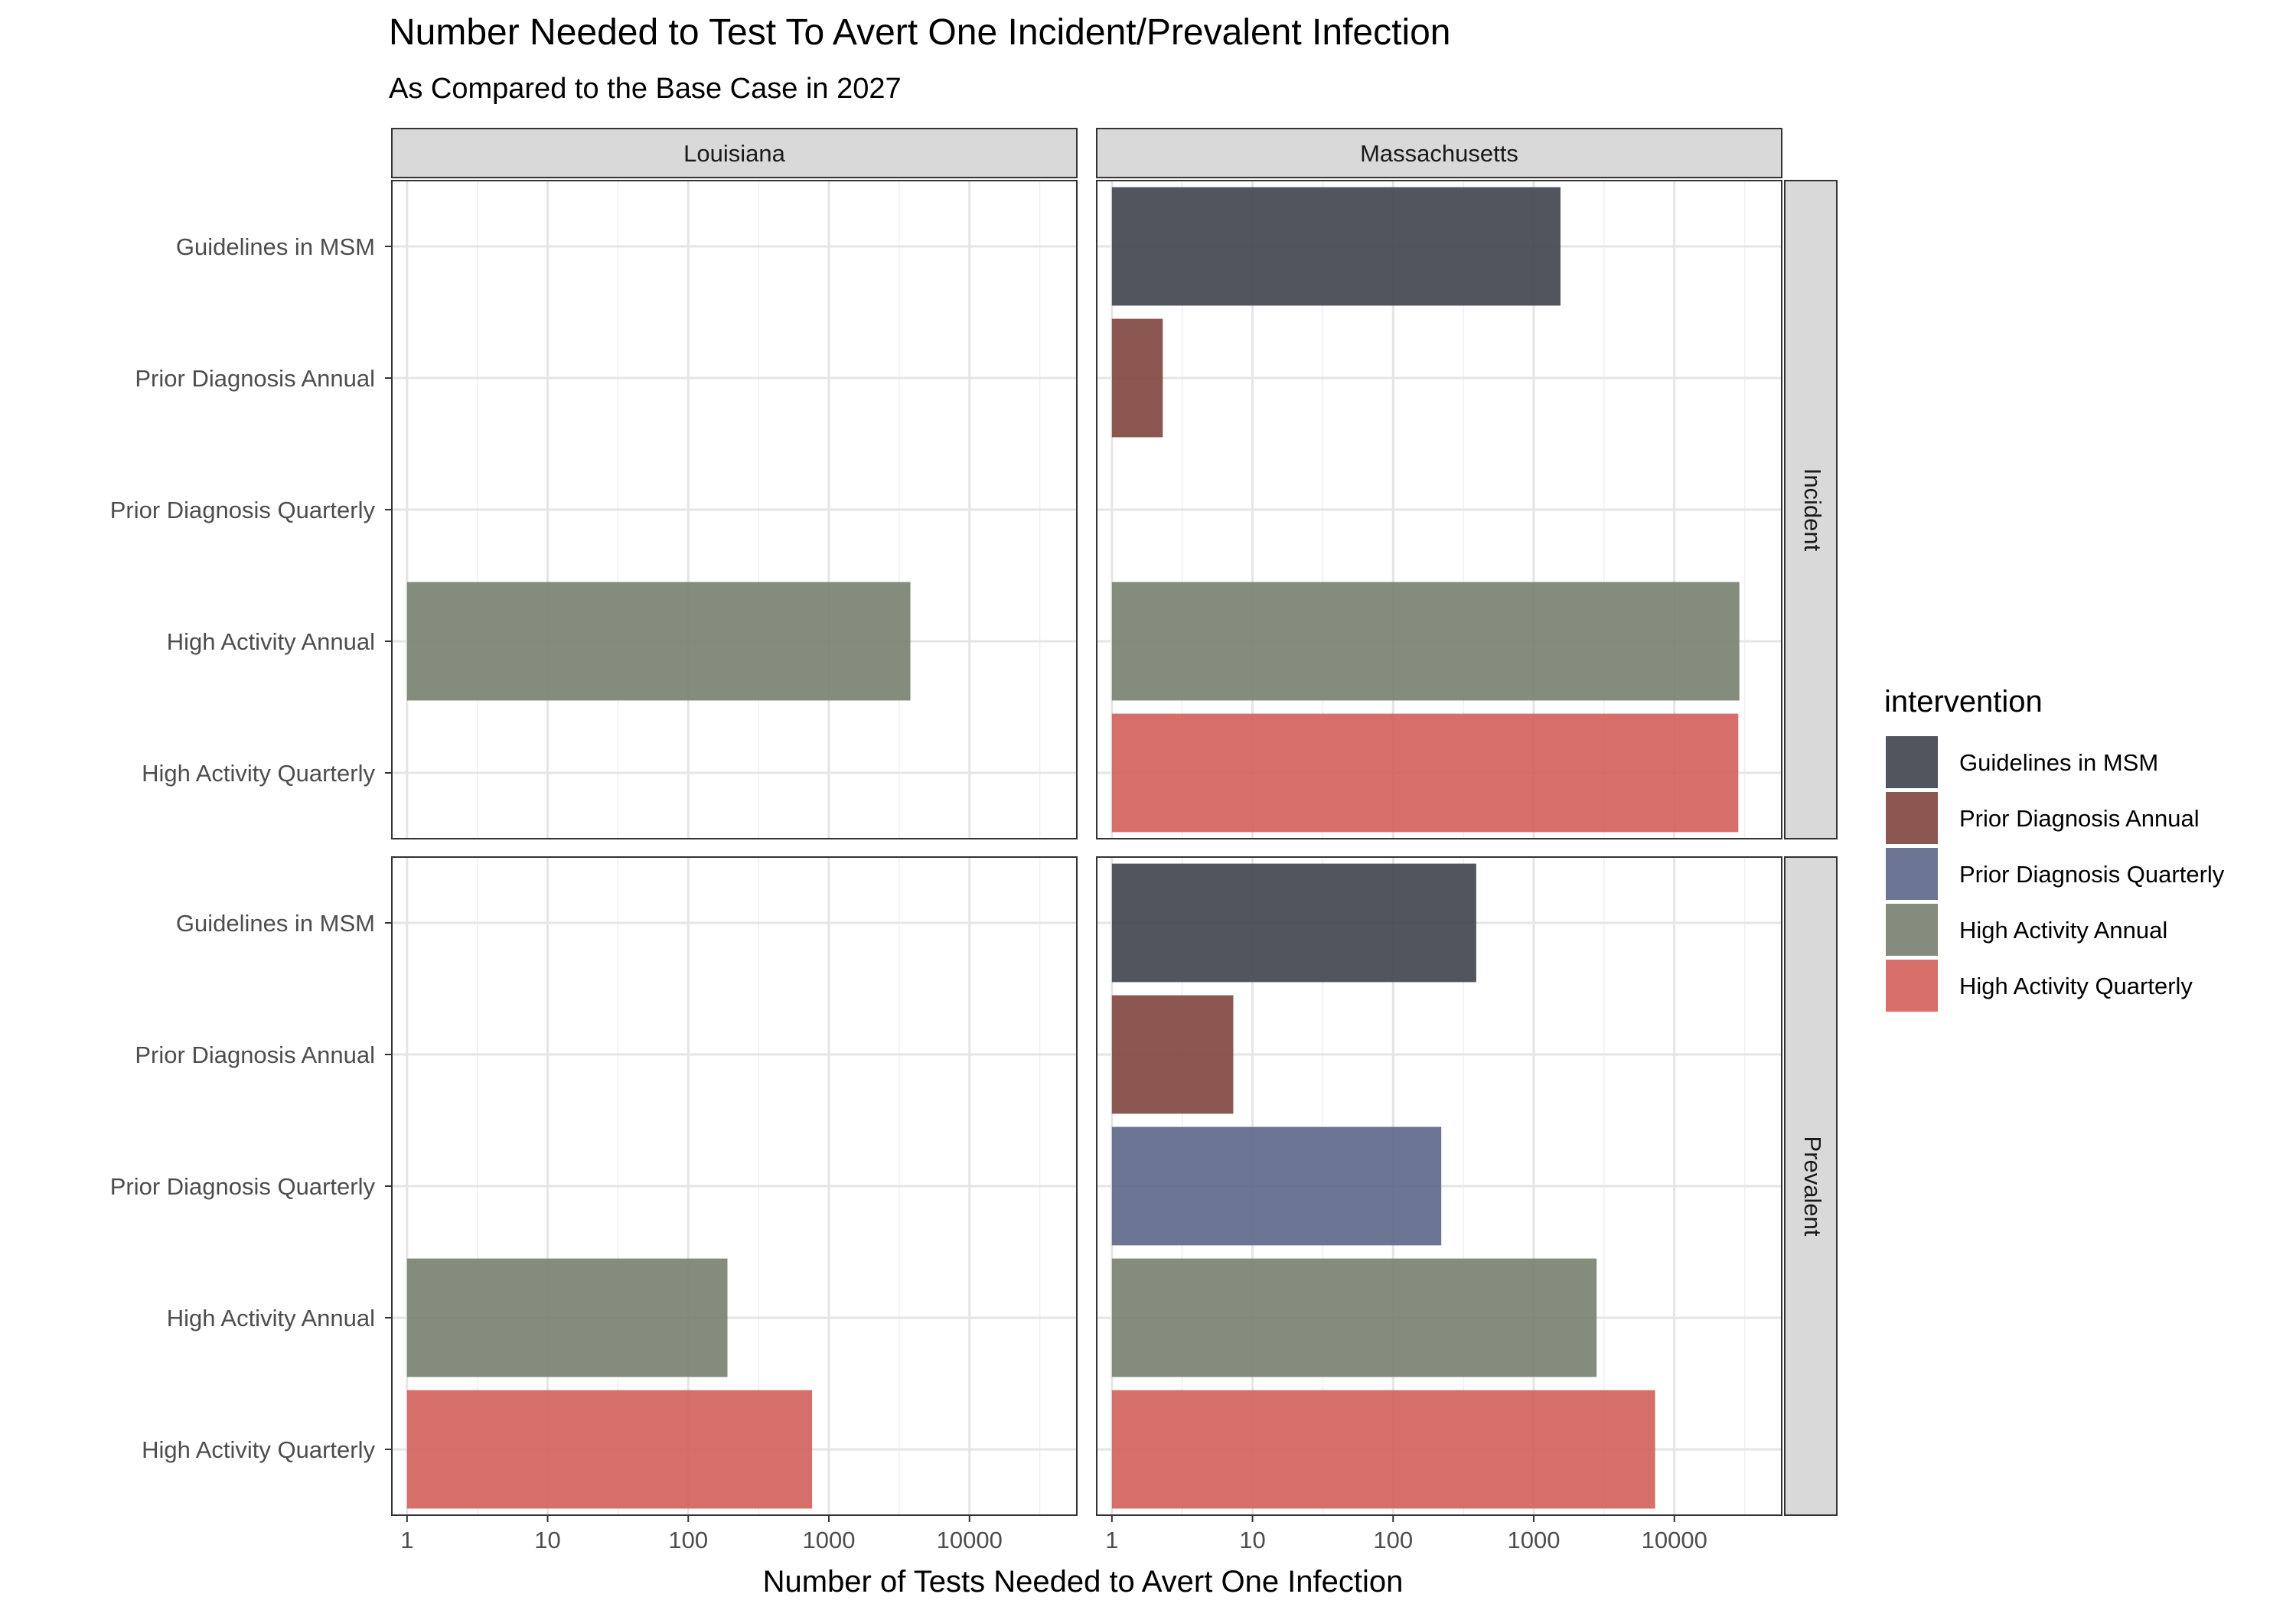 The image size is (2296, 1607). What do you see at coordinates (2079, 818) in the screenshot?
I see `legend-label-prior-diagnosis-annual: Prior Diagnosis Annual` at bounding box center [2079, 818].